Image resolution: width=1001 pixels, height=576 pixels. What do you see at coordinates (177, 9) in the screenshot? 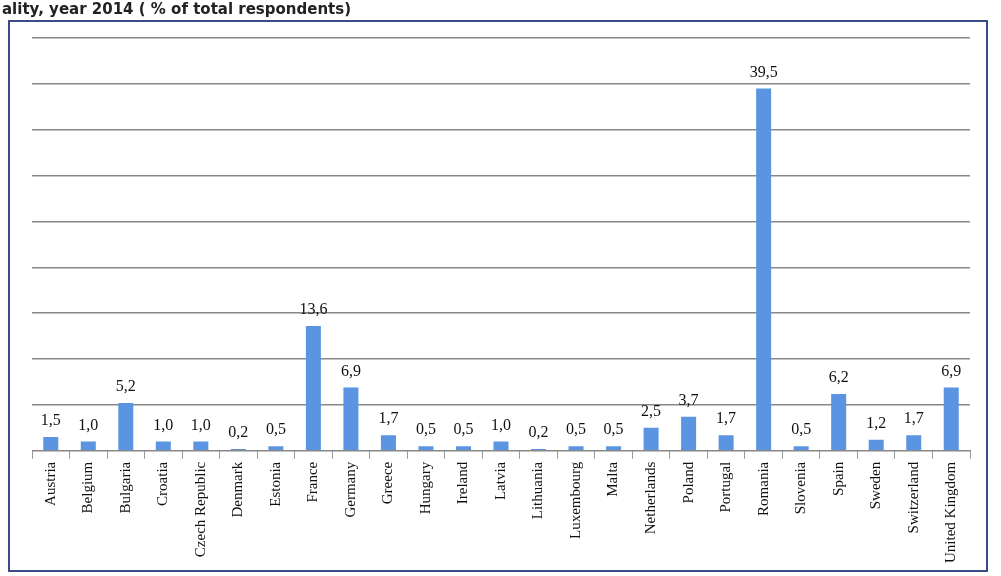
I see `chart-title: ality, year 2014 ( % of total respondents)` at bounding box center [177, 9].